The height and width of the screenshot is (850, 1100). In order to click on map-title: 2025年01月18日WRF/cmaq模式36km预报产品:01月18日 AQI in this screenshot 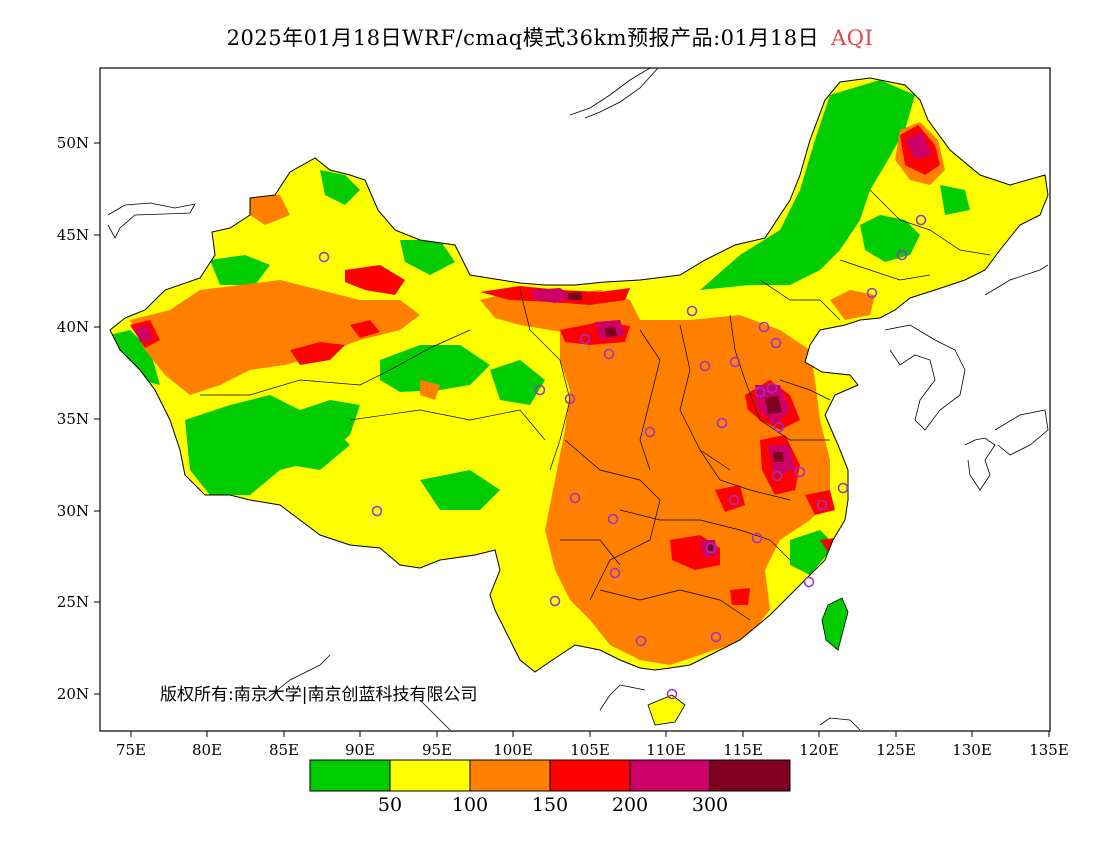, I will do `click(550, 37)`.